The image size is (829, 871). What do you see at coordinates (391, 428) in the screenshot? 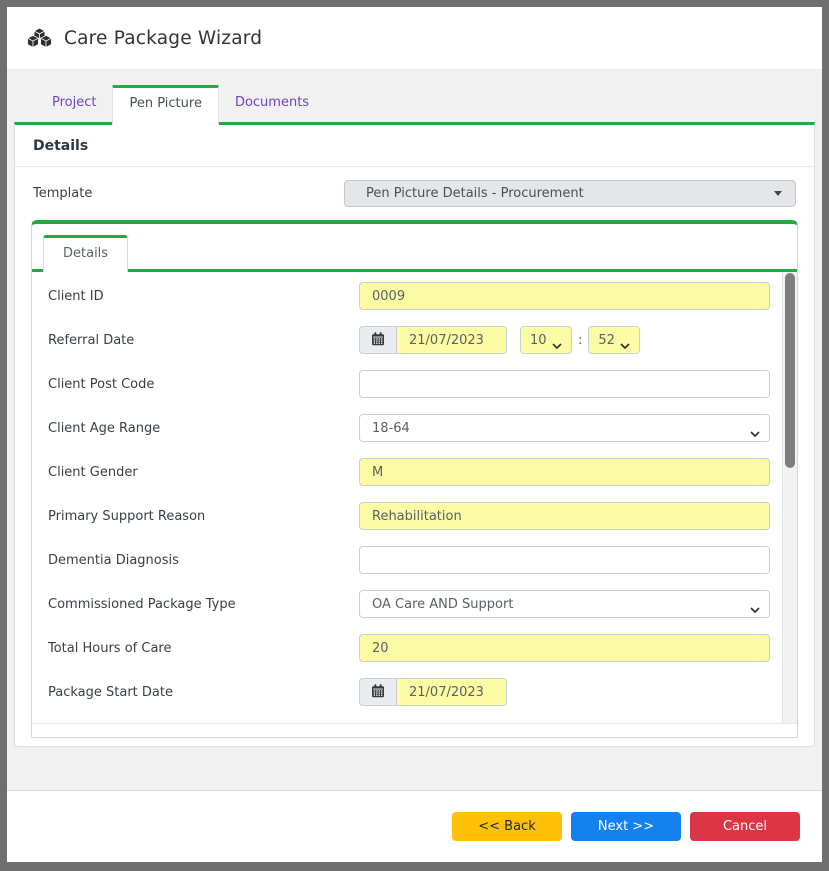
I see `select-input-value: 18-64` at bounding box center [391, 428].